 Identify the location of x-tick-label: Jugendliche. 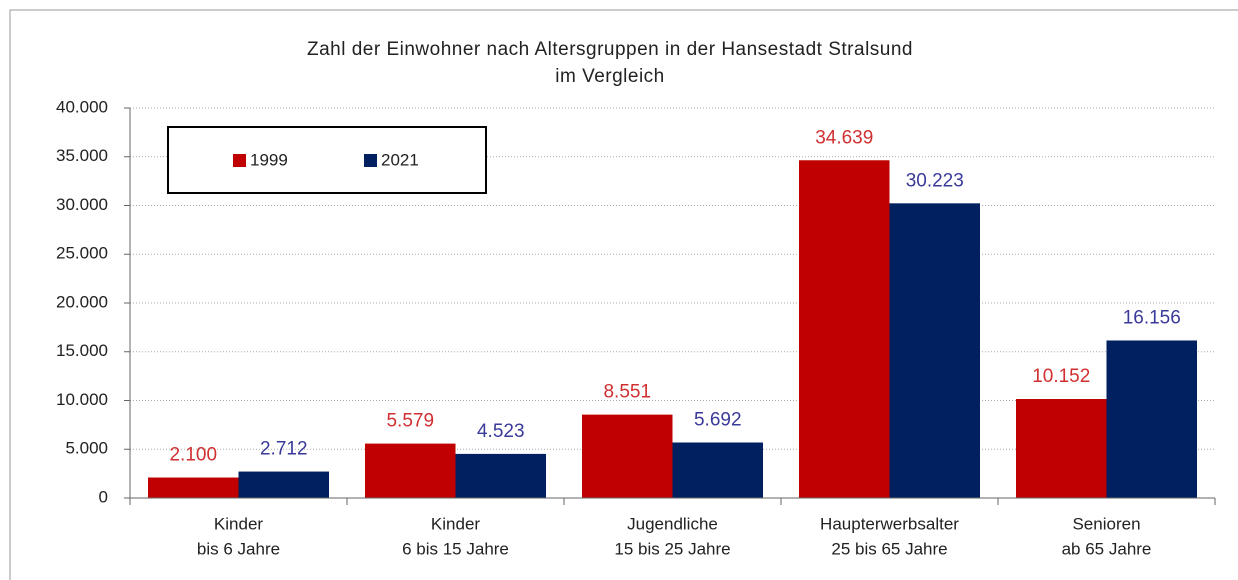
(672, 523).